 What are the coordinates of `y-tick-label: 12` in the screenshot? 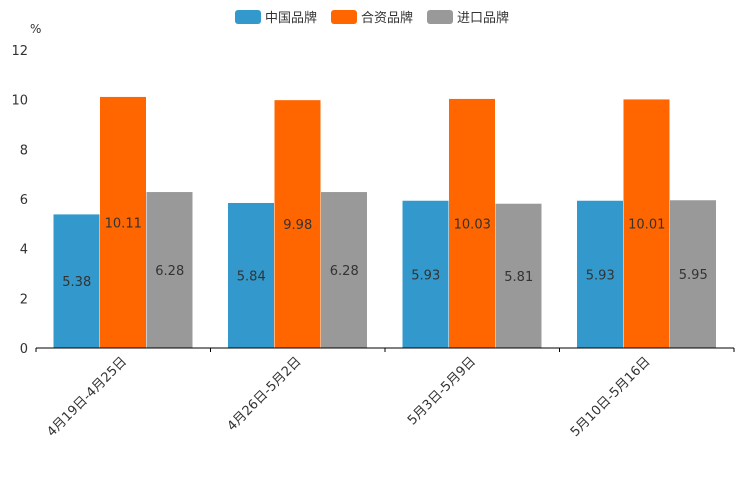 It's located at (19, 51).